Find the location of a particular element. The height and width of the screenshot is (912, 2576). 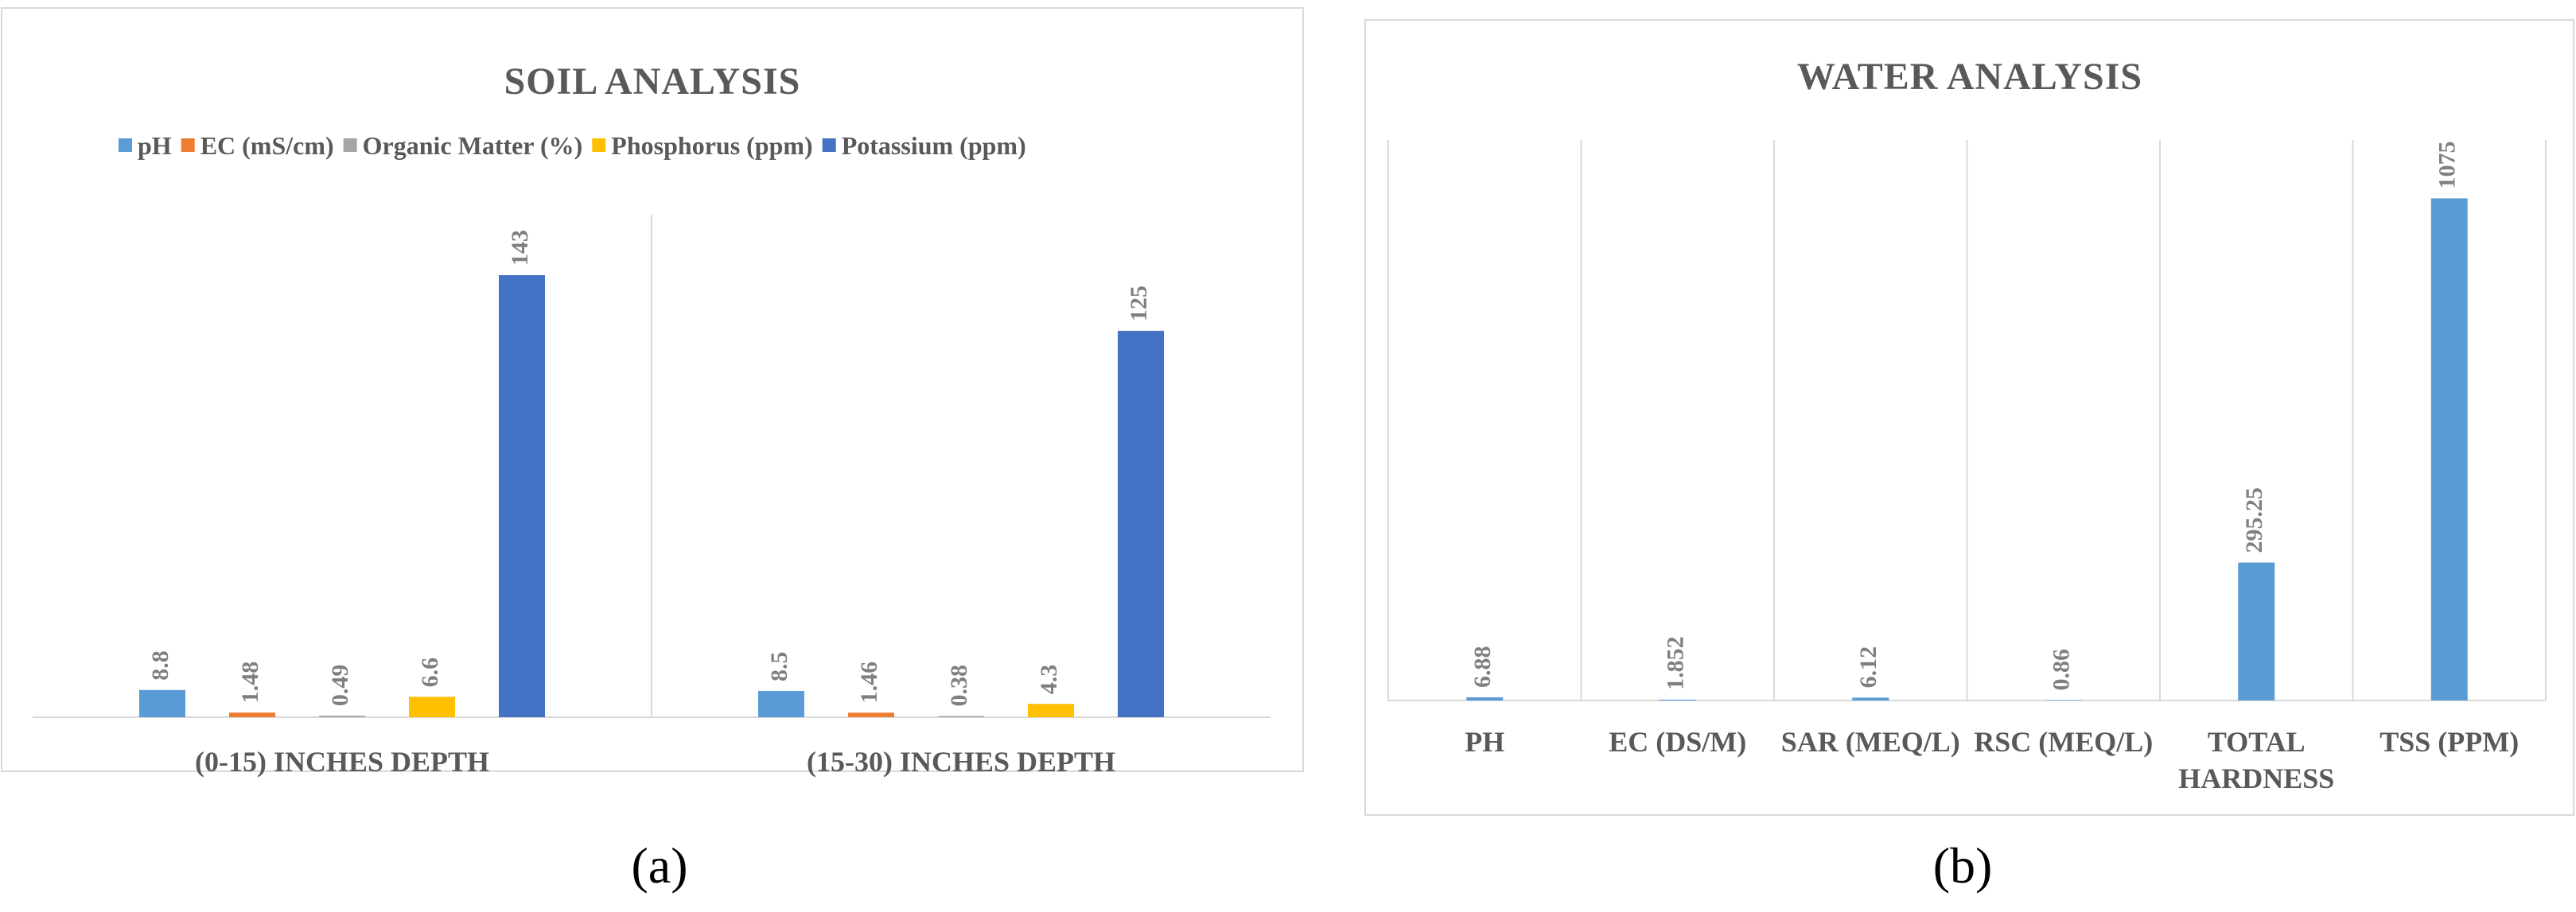

x-tick-label: (0-15) INCHES DEPTH is located at coordinates (342, 762).